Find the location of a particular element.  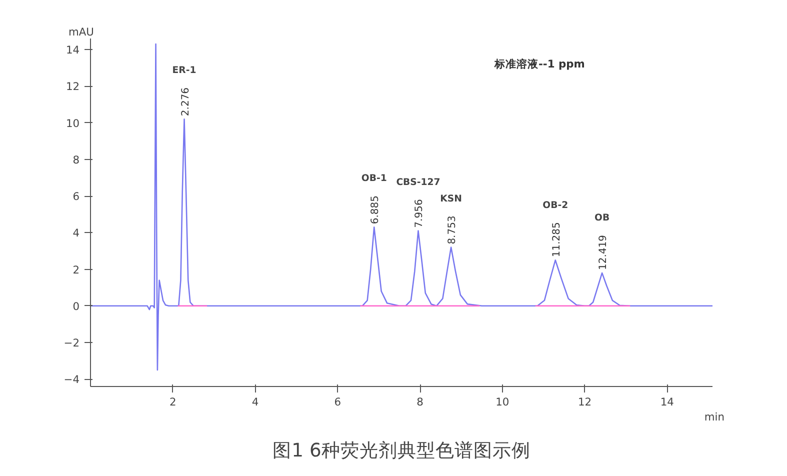

y-tick-label: 0 is located at coordinates (76, 306).